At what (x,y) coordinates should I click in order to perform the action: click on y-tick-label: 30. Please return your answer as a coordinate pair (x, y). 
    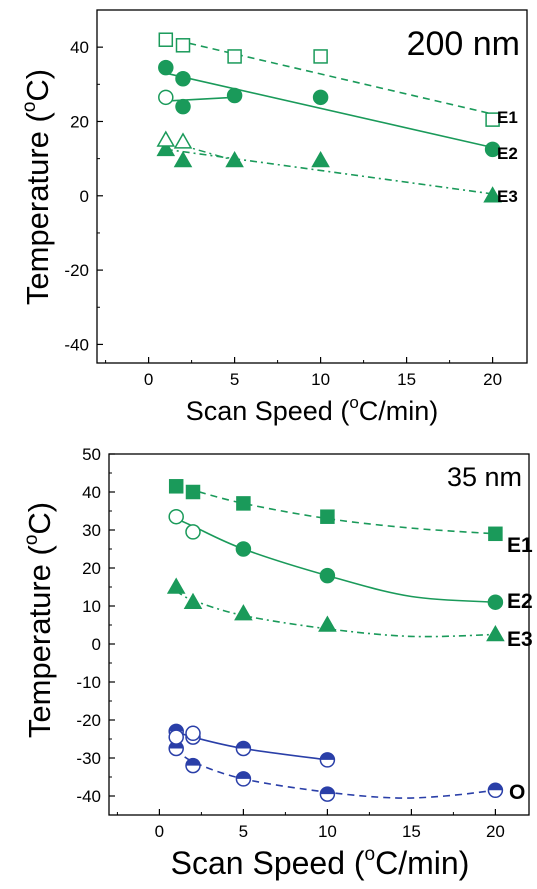
    Looking at the image, I should click on (91, 530).